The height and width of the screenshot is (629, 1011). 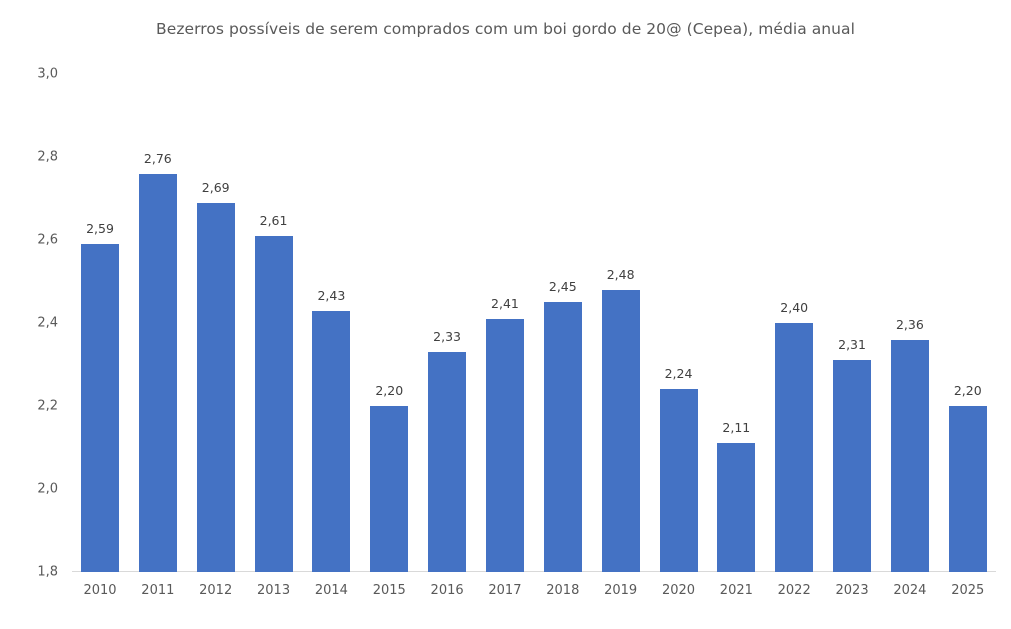 I want to click on bar-2014, so click(x=331, y=441).